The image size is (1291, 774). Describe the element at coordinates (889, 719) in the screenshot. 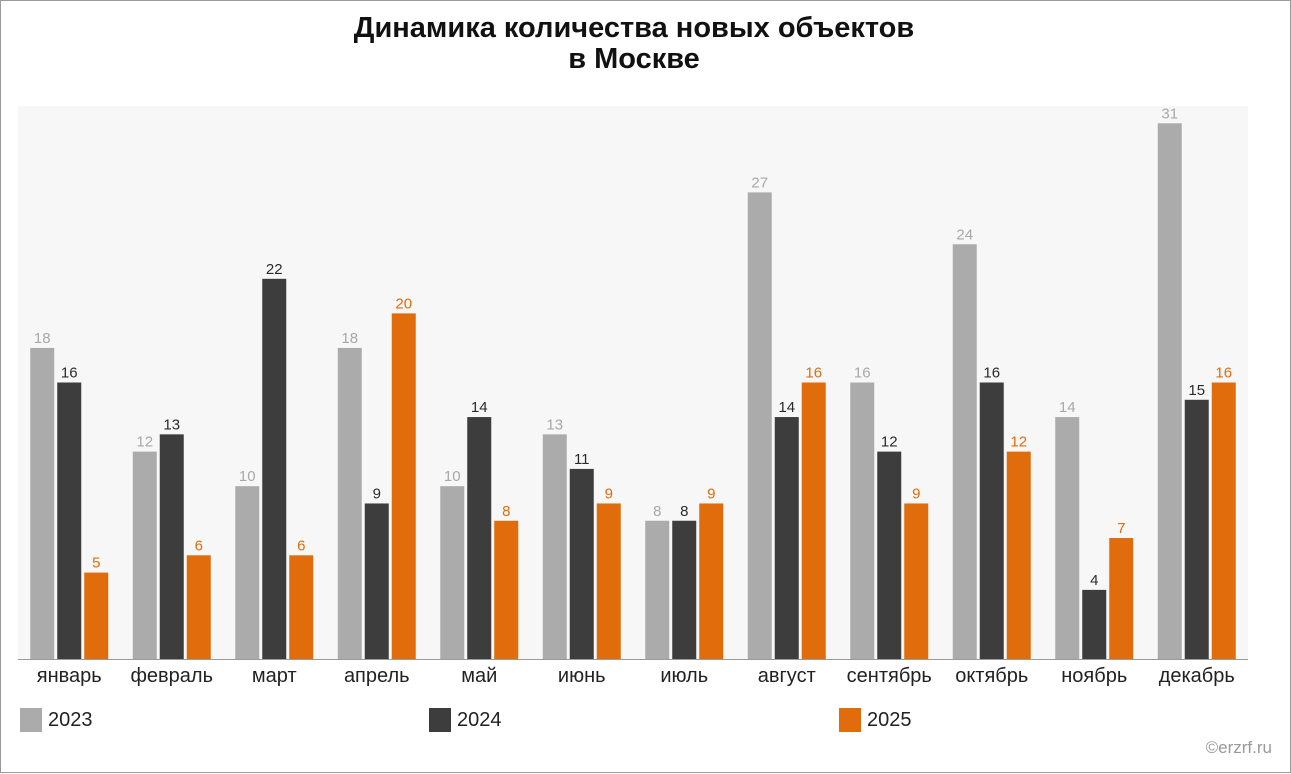

I see `legend-label-2025: 2025` at that location.